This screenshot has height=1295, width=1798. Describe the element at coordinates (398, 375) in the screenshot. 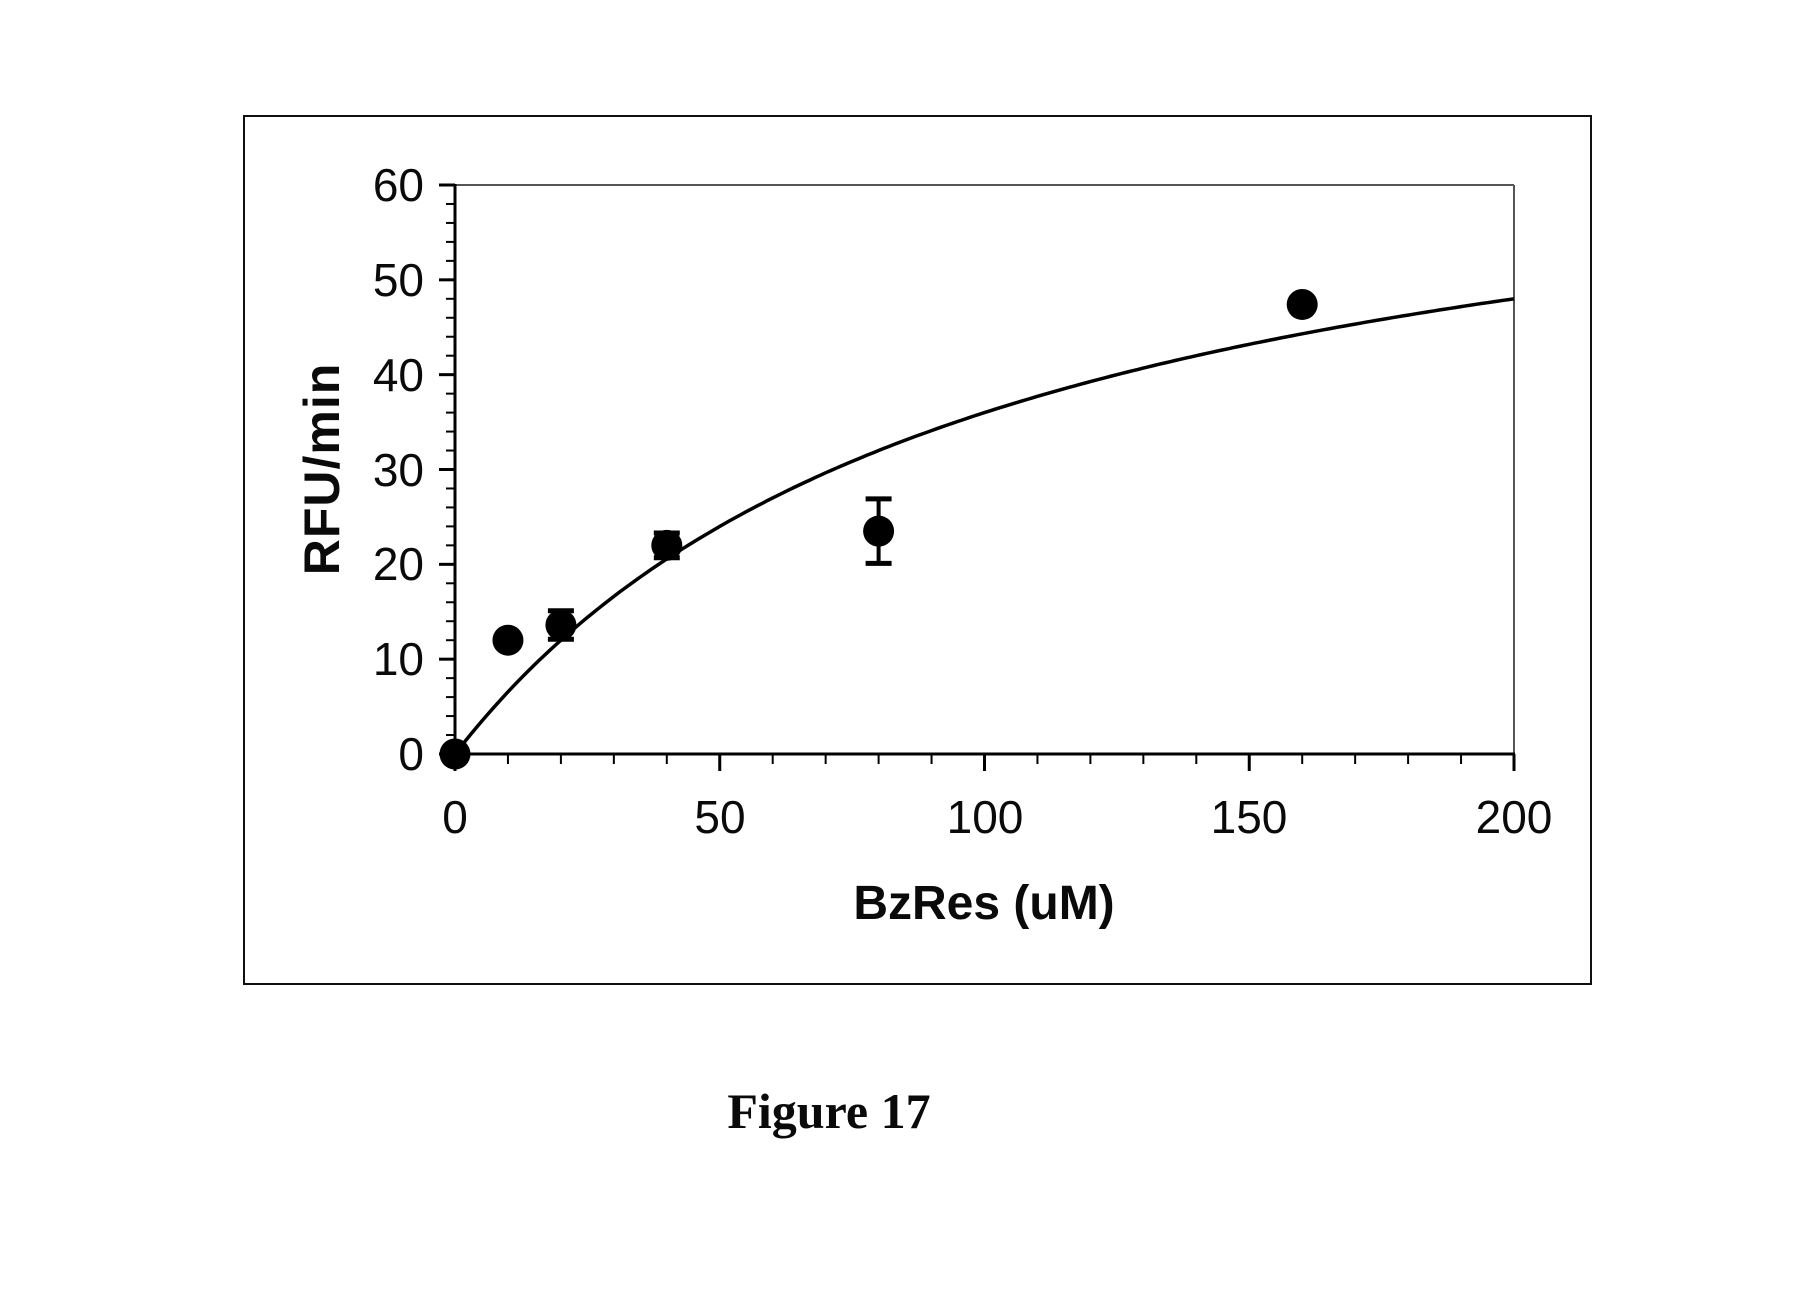

I see `y-tick-label: 40` at that location.